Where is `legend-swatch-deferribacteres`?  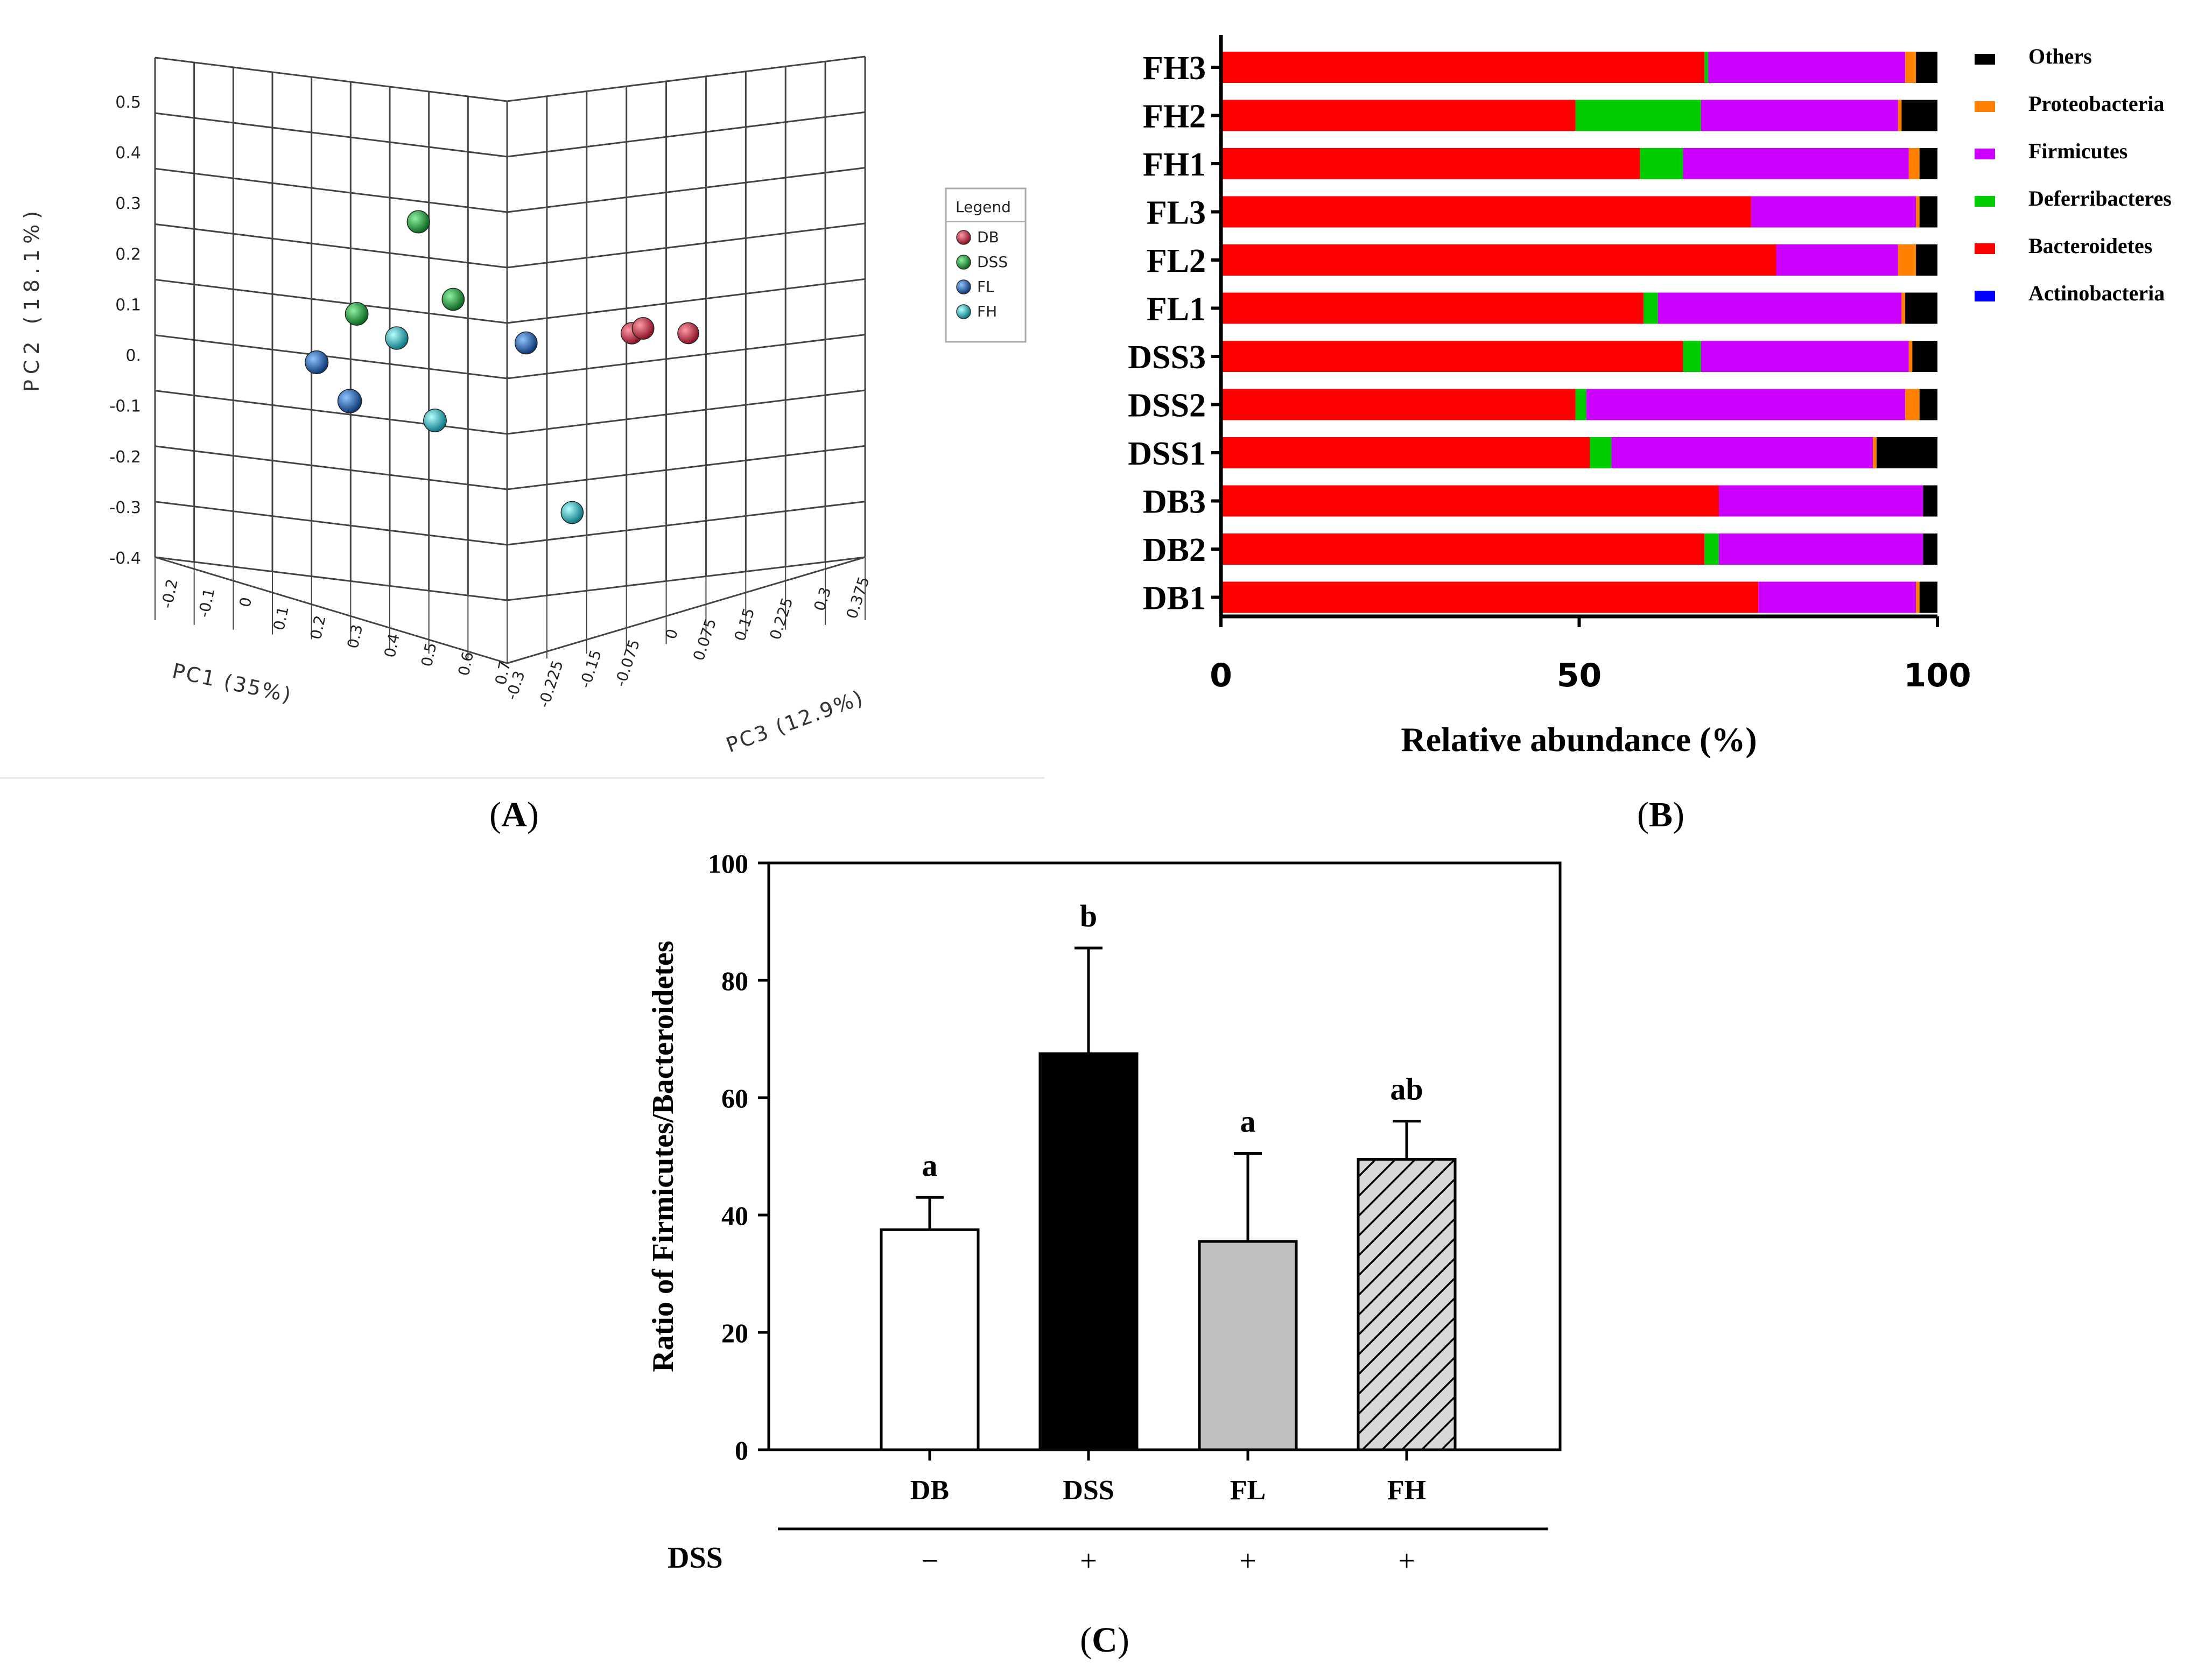 legend-swatch-deferribacteres is located at coordinates (1985, 201).